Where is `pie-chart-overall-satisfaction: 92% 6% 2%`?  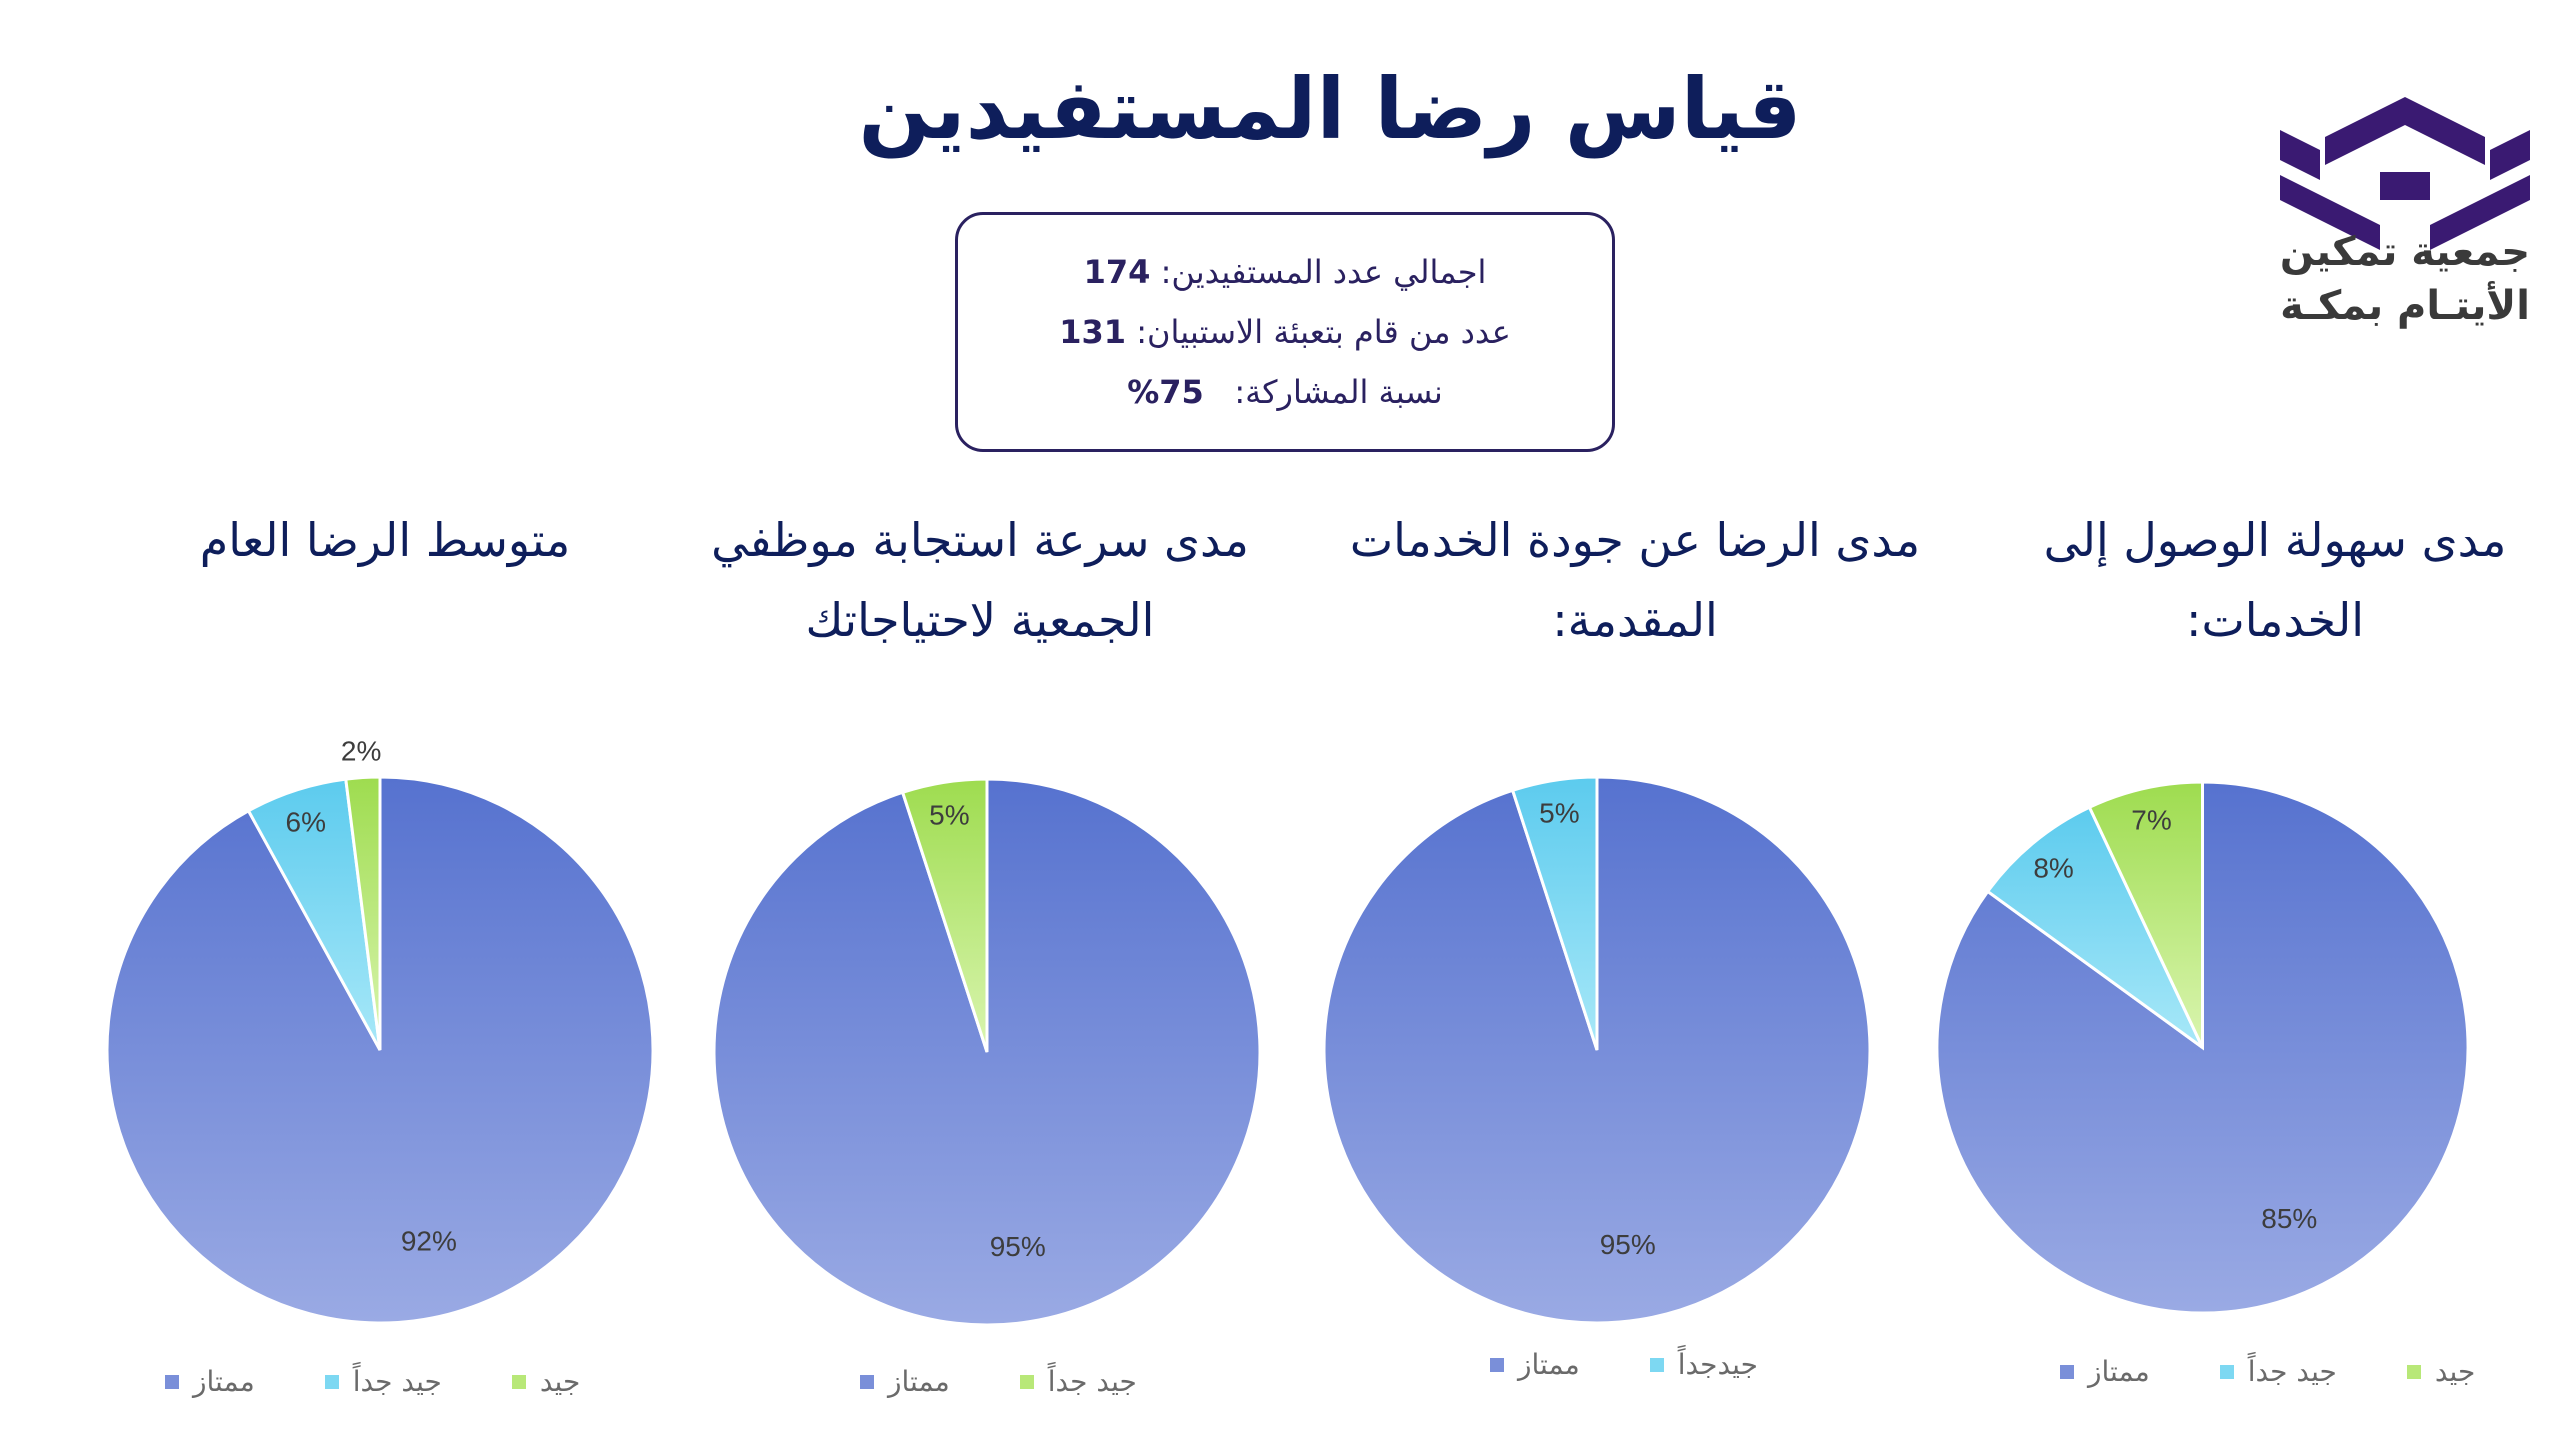 pie-chart-overall-satisfaction: 92% 6% 2% is located at coordinates (380, 1030).